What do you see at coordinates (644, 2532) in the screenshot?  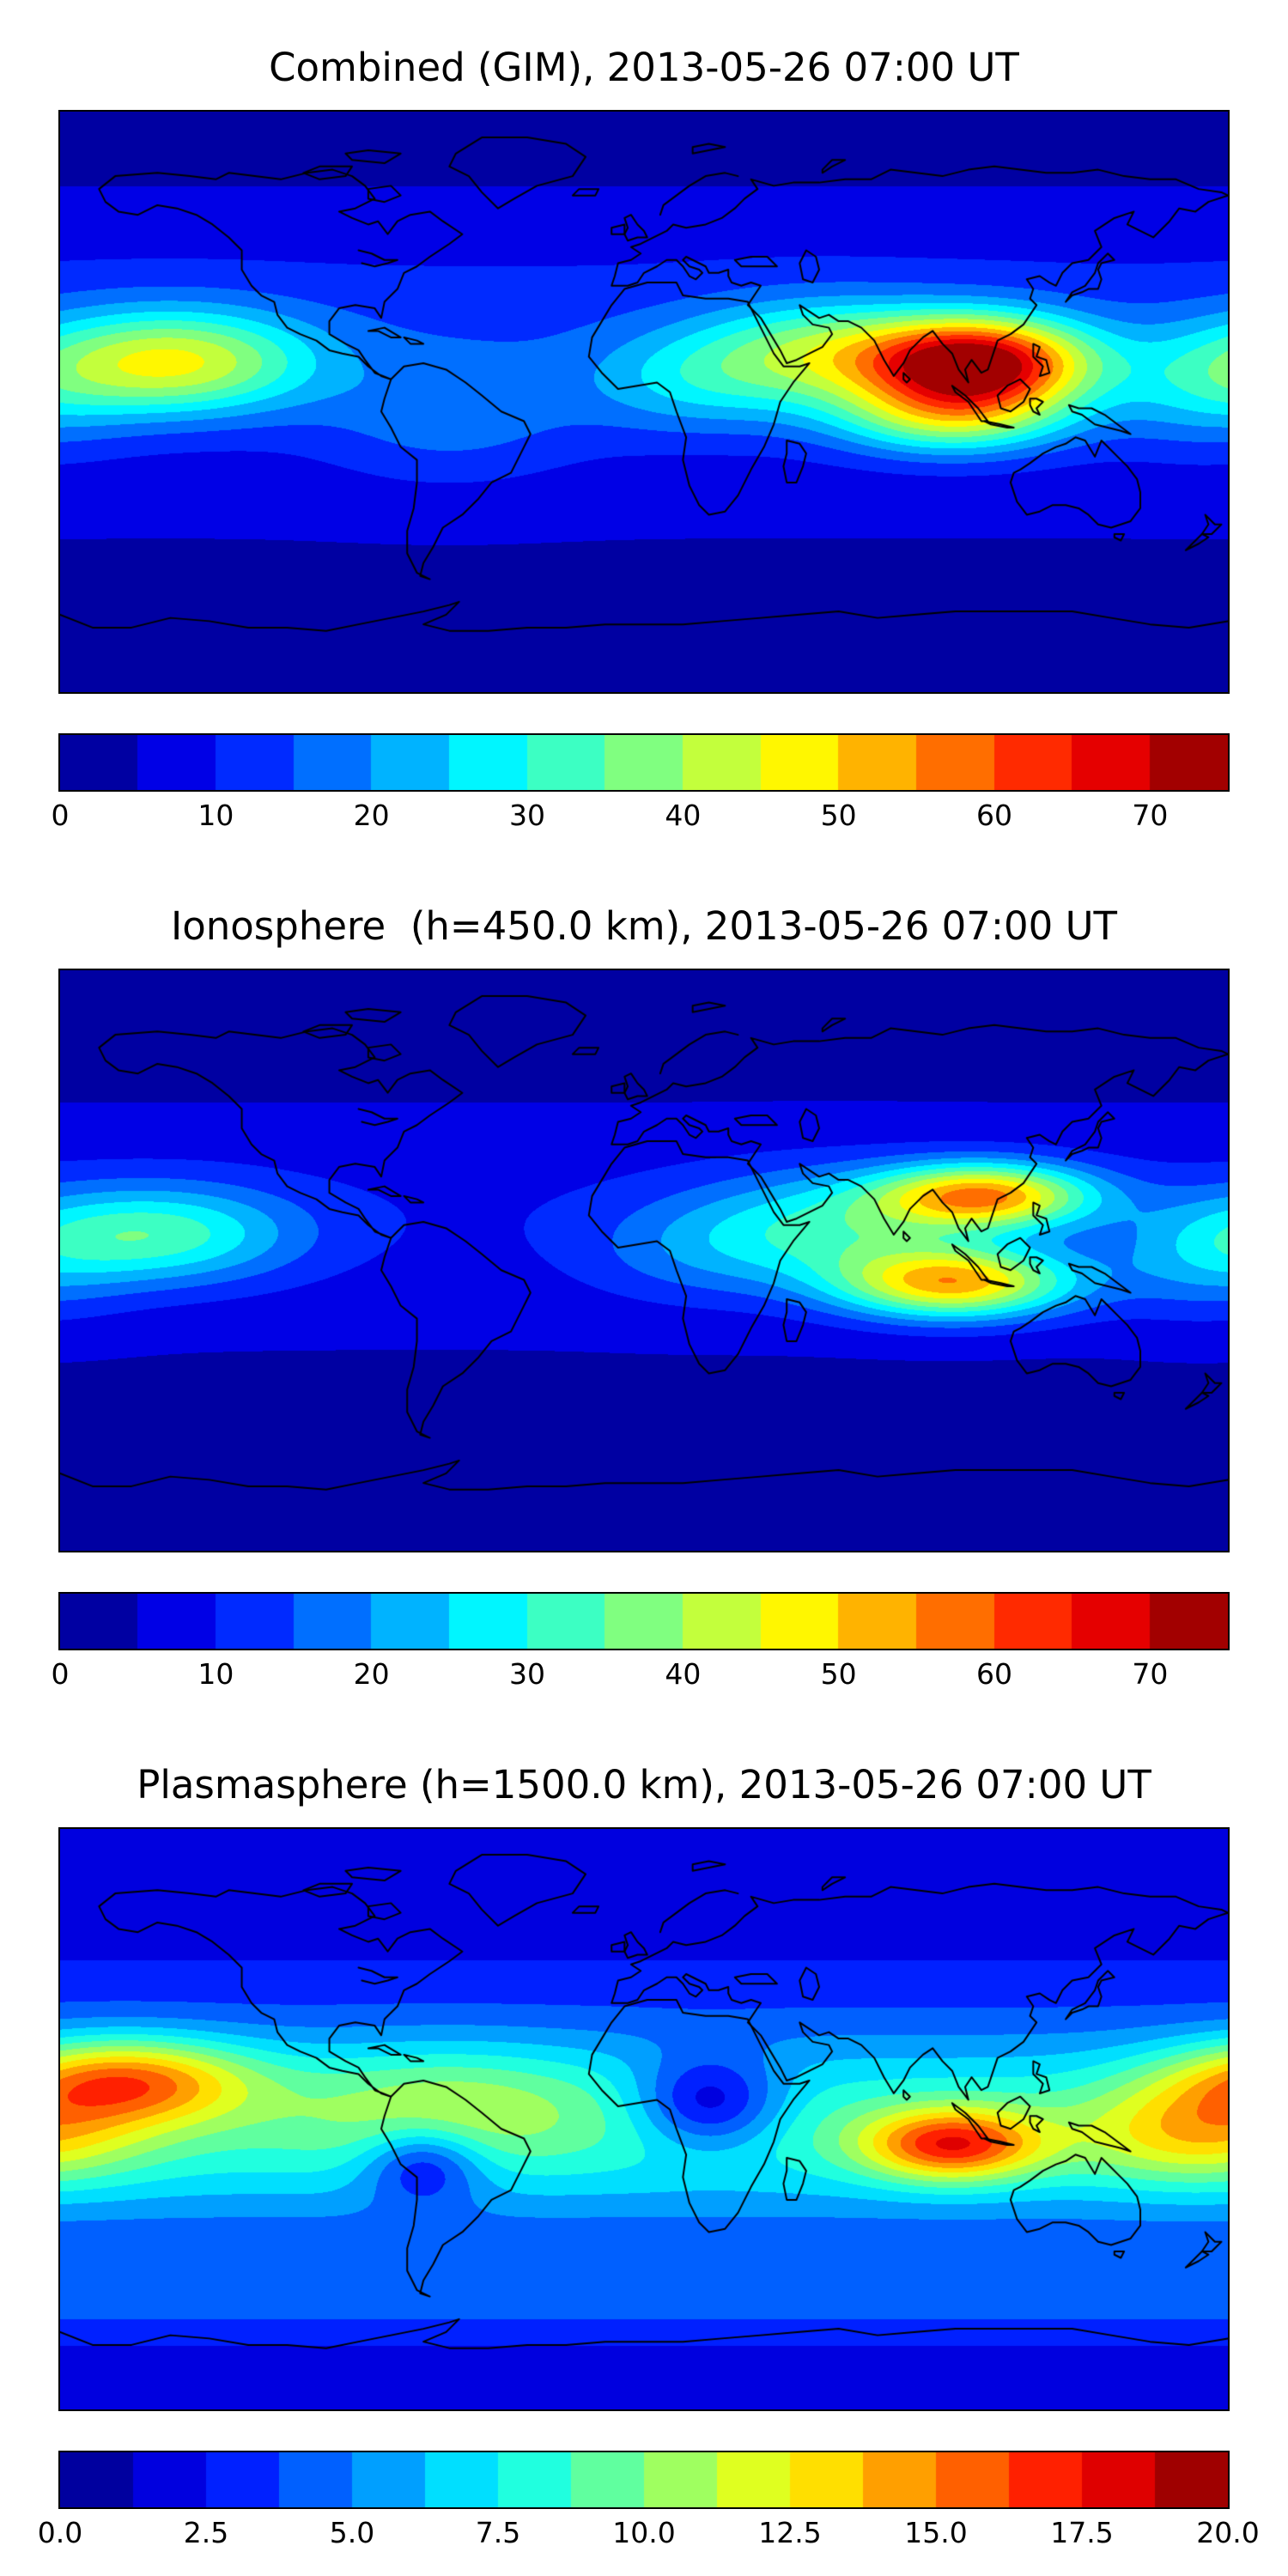 I see `colorbar-tick-label: 10.0` at bounding box center [644, 2532].